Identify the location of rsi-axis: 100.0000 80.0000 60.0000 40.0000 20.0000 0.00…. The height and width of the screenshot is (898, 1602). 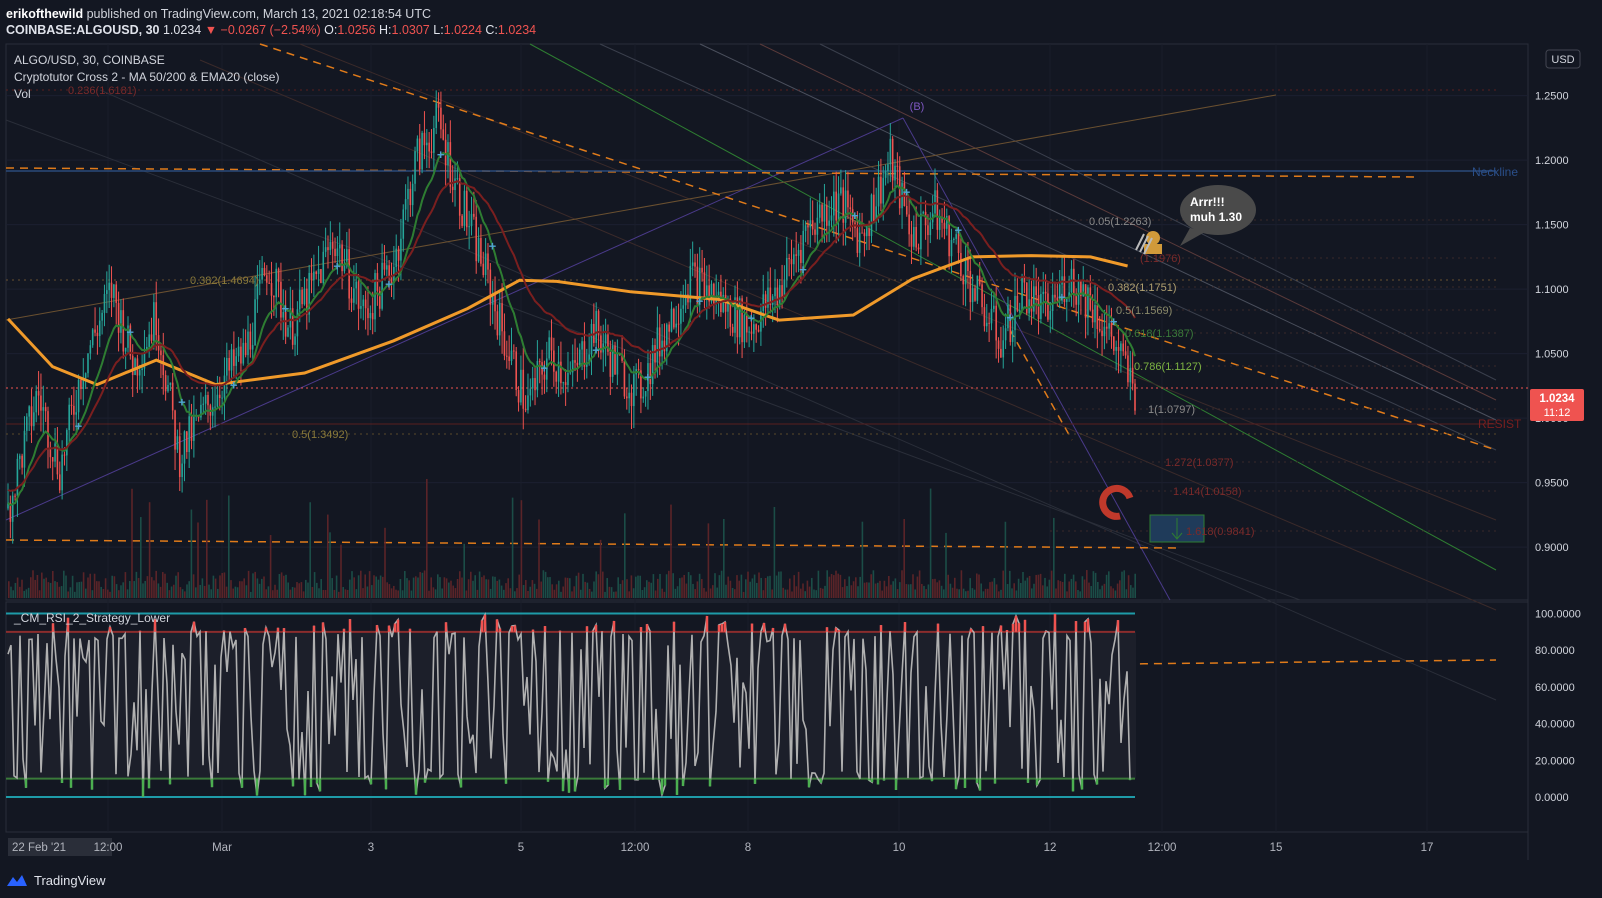
(1558, 707).